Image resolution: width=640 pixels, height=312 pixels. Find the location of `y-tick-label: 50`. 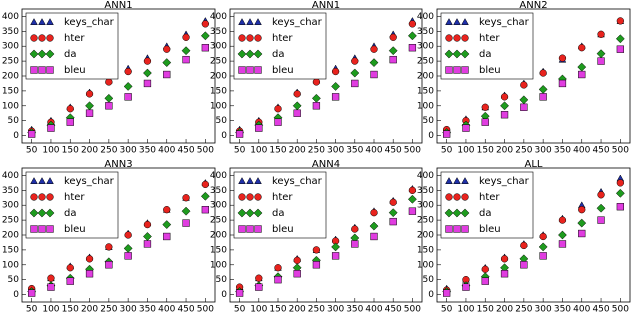

y-tick-label: 50 is located at coordinates (222, 280).